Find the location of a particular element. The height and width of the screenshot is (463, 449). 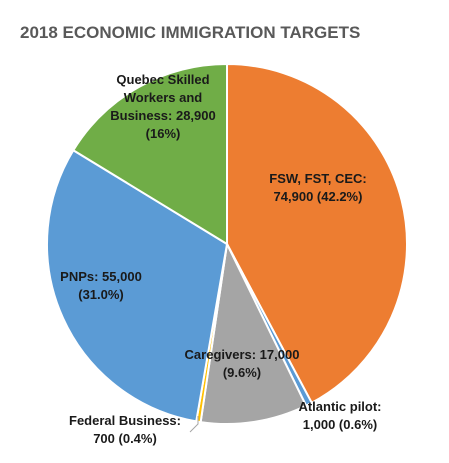

slice-label-line: Workers and is located at coordinates (163, 97).